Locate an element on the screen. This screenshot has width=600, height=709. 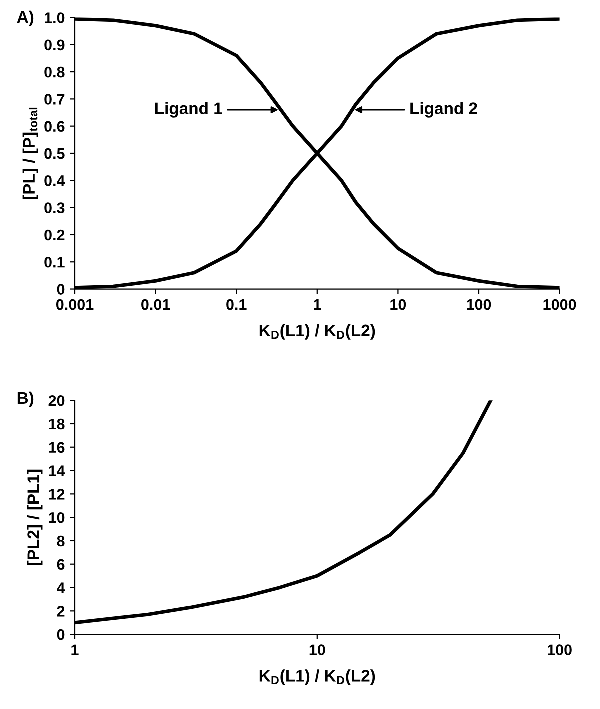
y-tick-label: 0.5 is located at coordinates (54, 154).